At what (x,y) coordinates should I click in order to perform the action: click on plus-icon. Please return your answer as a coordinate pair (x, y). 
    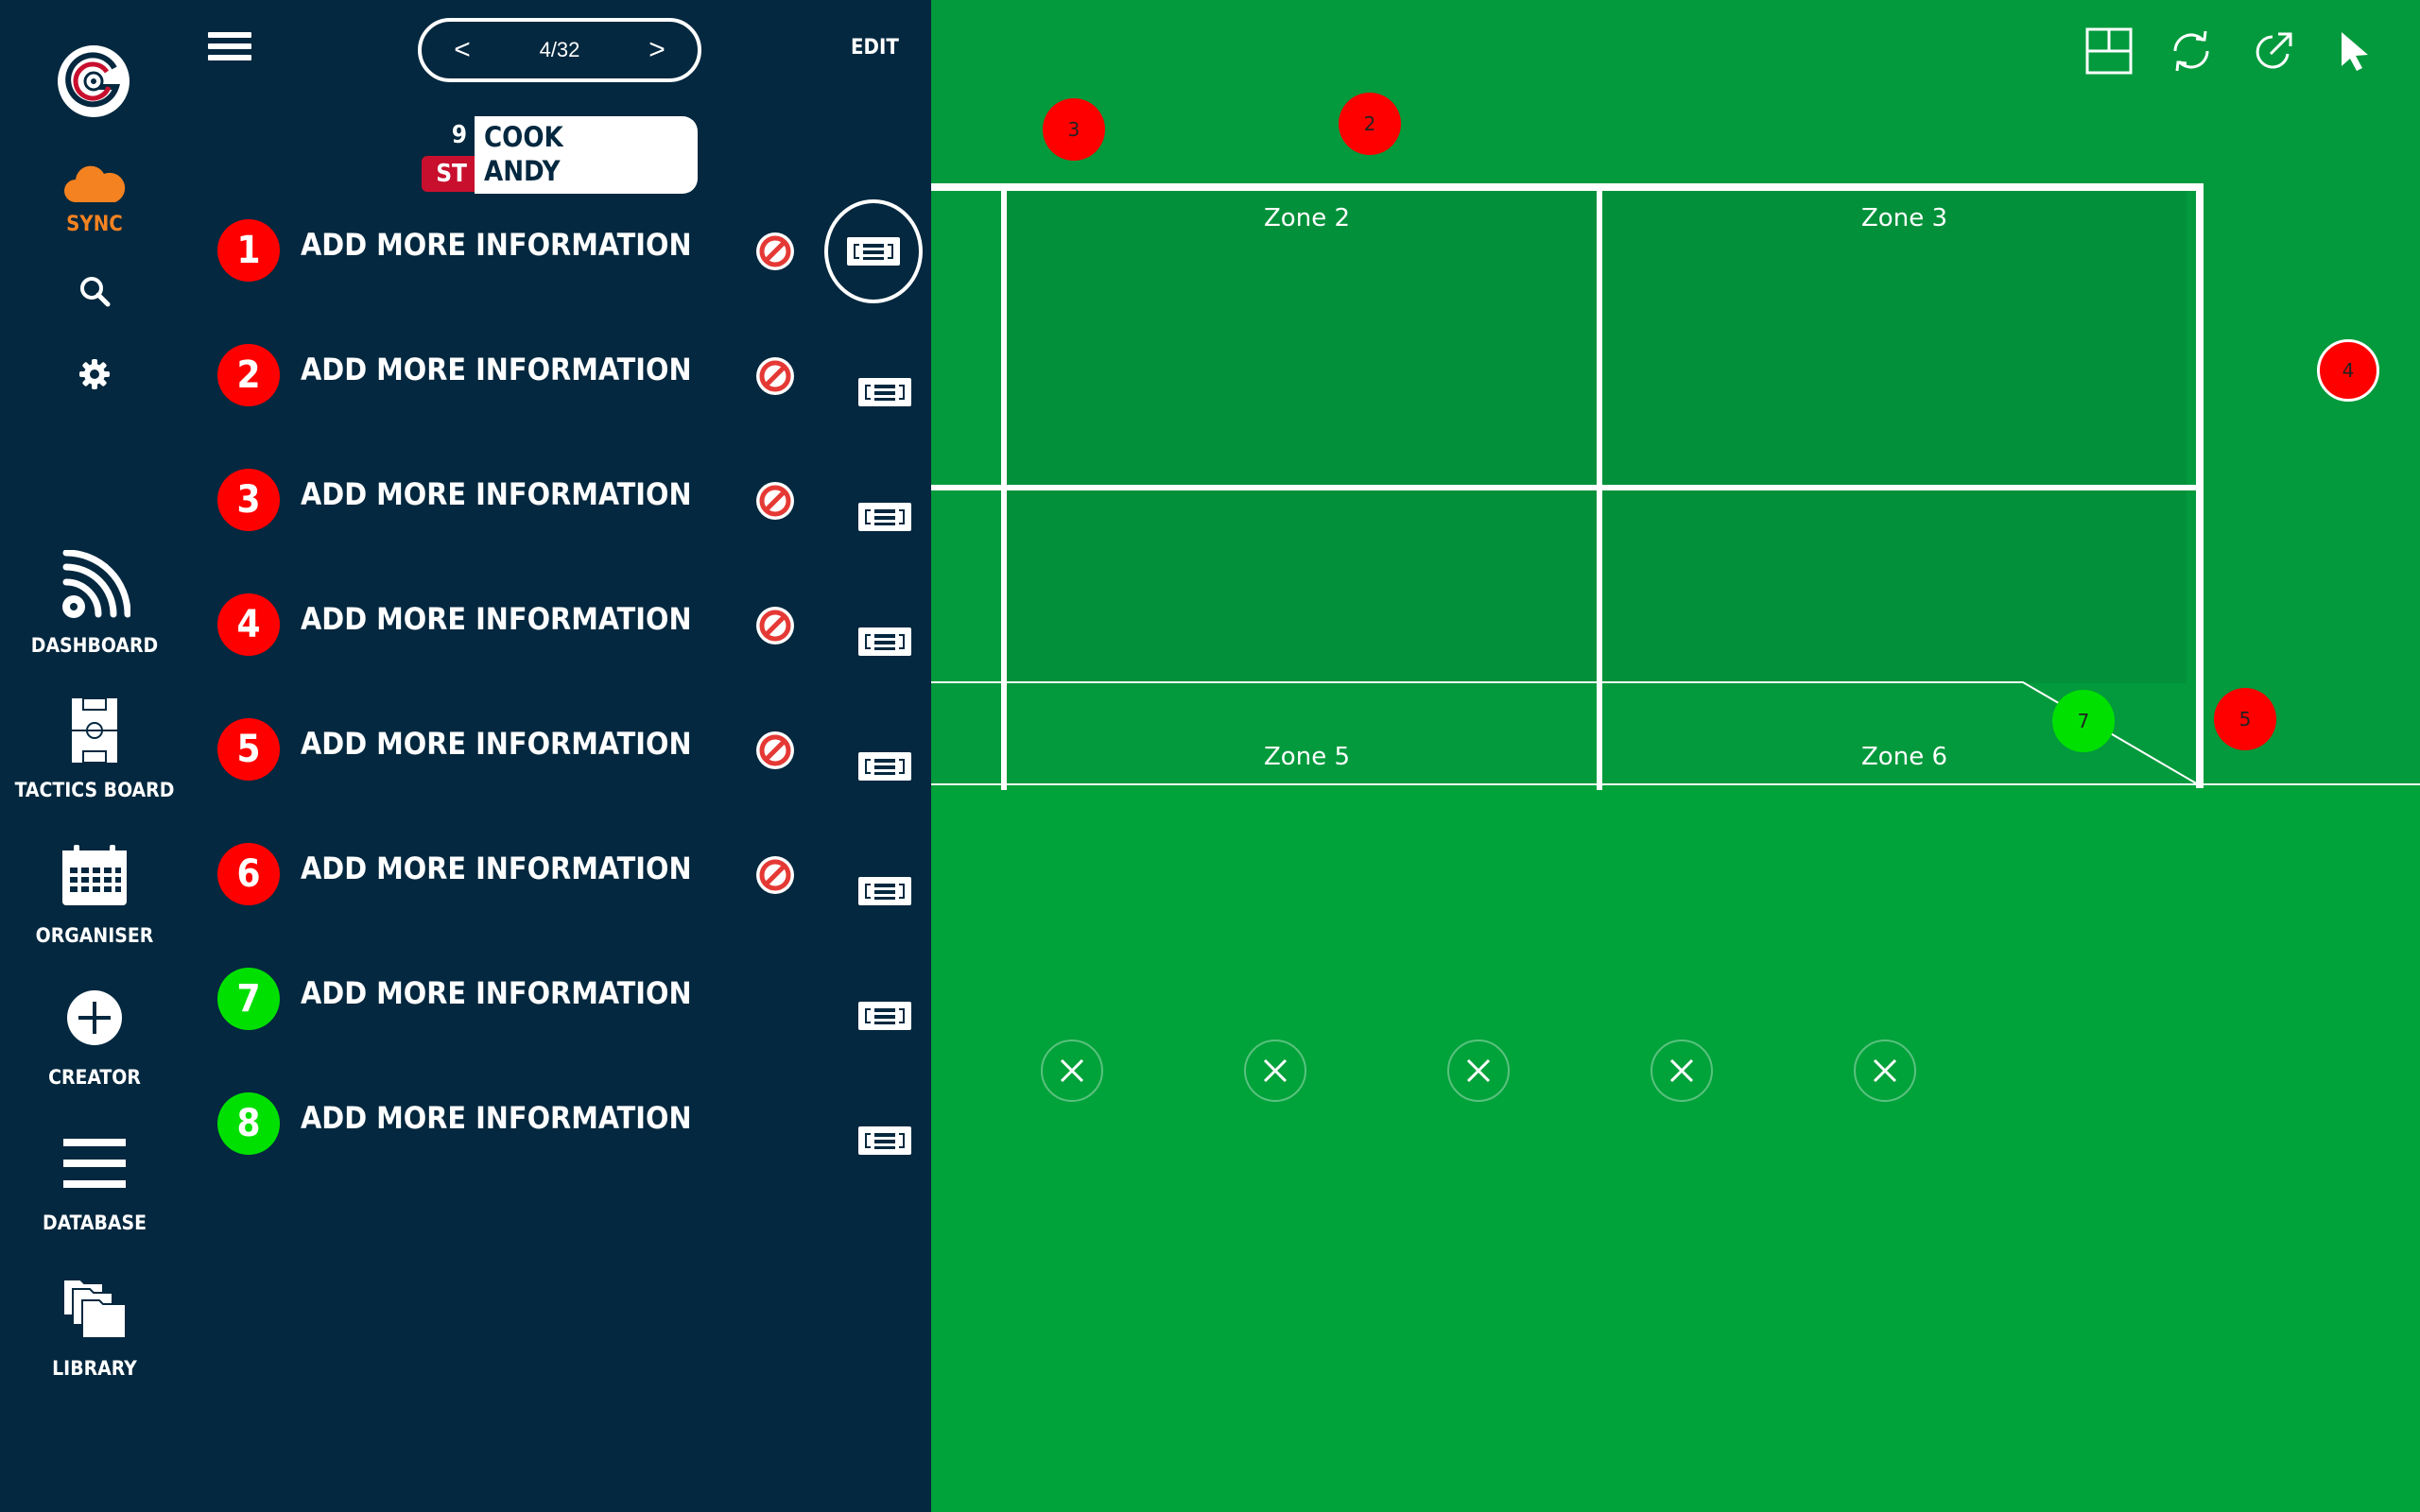
    Looking at the image, I should click on (95, 1017).